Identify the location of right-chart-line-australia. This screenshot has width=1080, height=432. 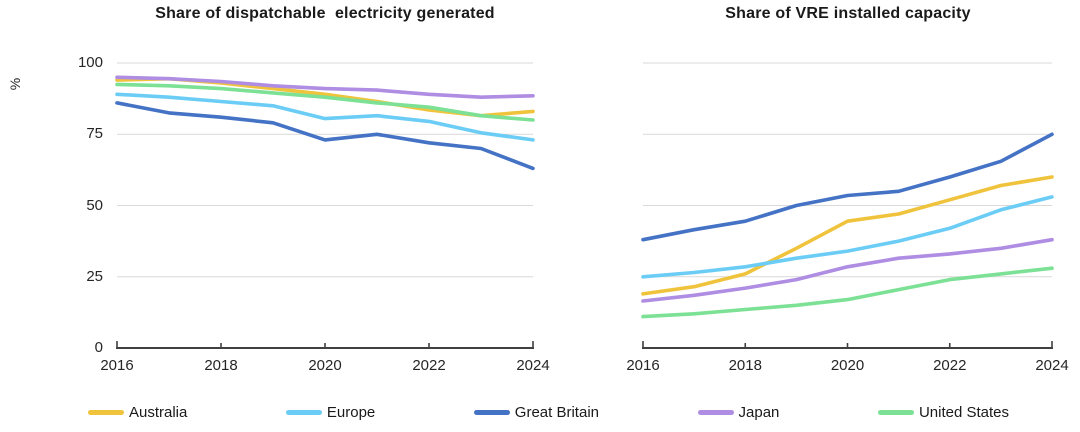
(847, 235).